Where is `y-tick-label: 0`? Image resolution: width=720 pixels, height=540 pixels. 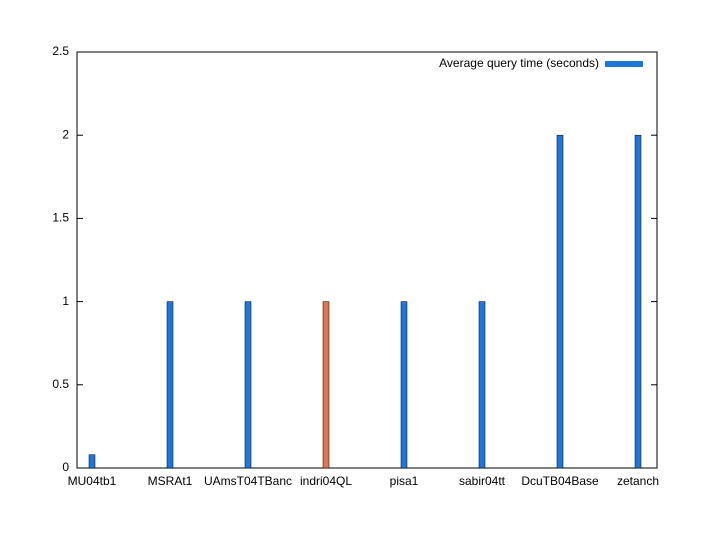 y-tick-label: 0 is located at coordinates (65, 467).